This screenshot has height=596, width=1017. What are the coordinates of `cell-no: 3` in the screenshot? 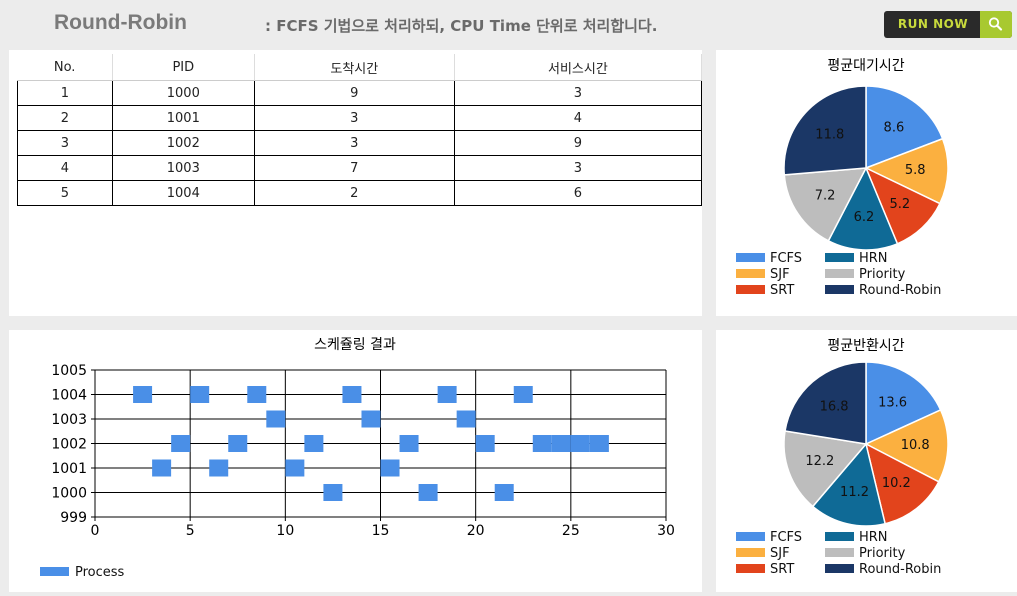 It's located at (65, 143).